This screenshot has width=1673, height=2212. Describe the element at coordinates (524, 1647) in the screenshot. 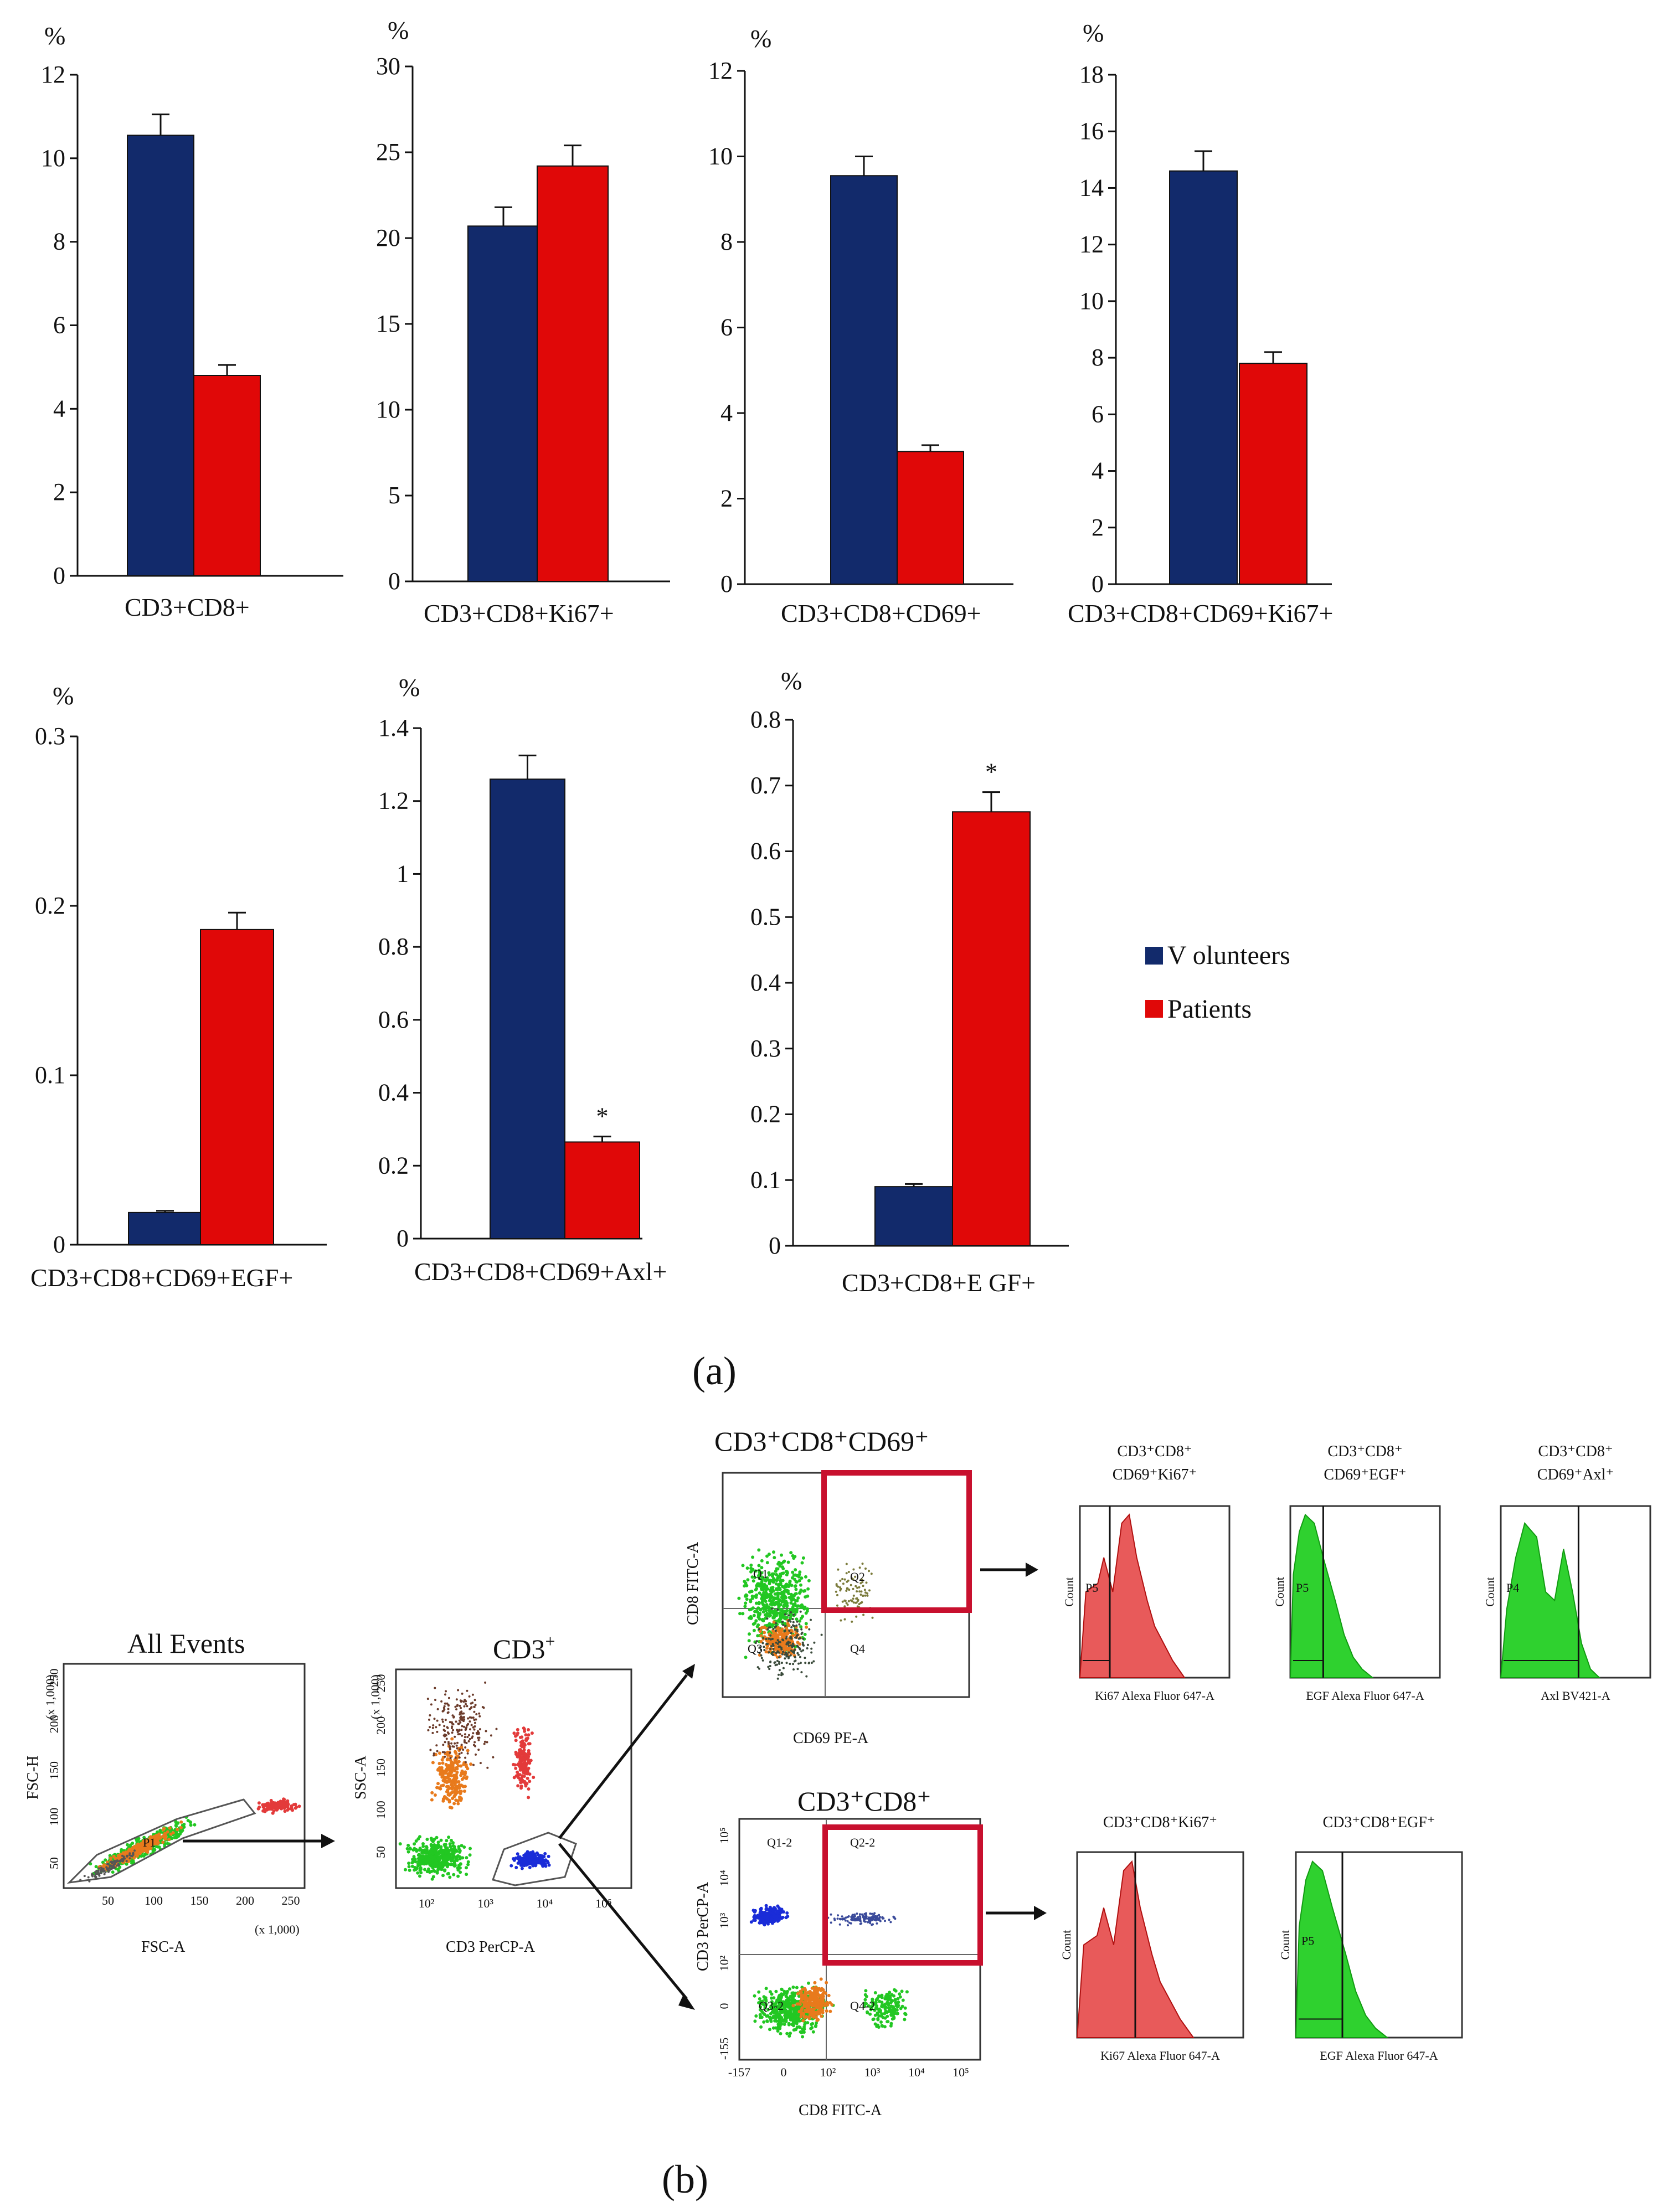

I see `cd3-title: CD3+` at that location.